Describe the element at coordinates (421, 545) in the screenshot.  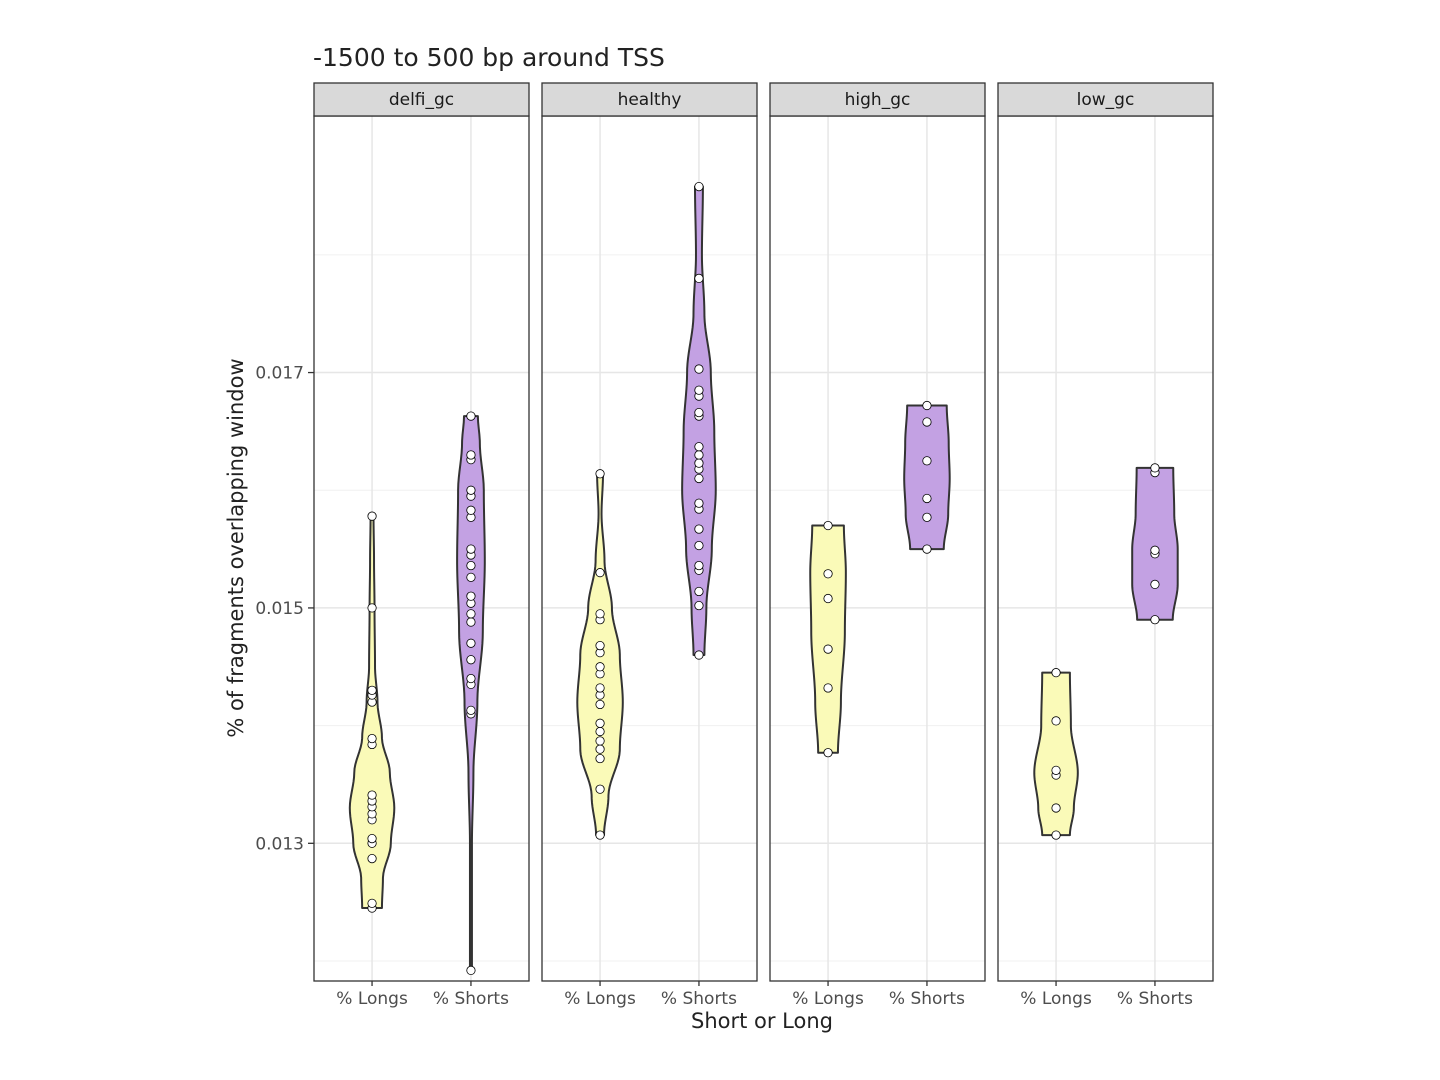
I see `facet-panel: delfi_gc % Longs % Shorts` at that location.